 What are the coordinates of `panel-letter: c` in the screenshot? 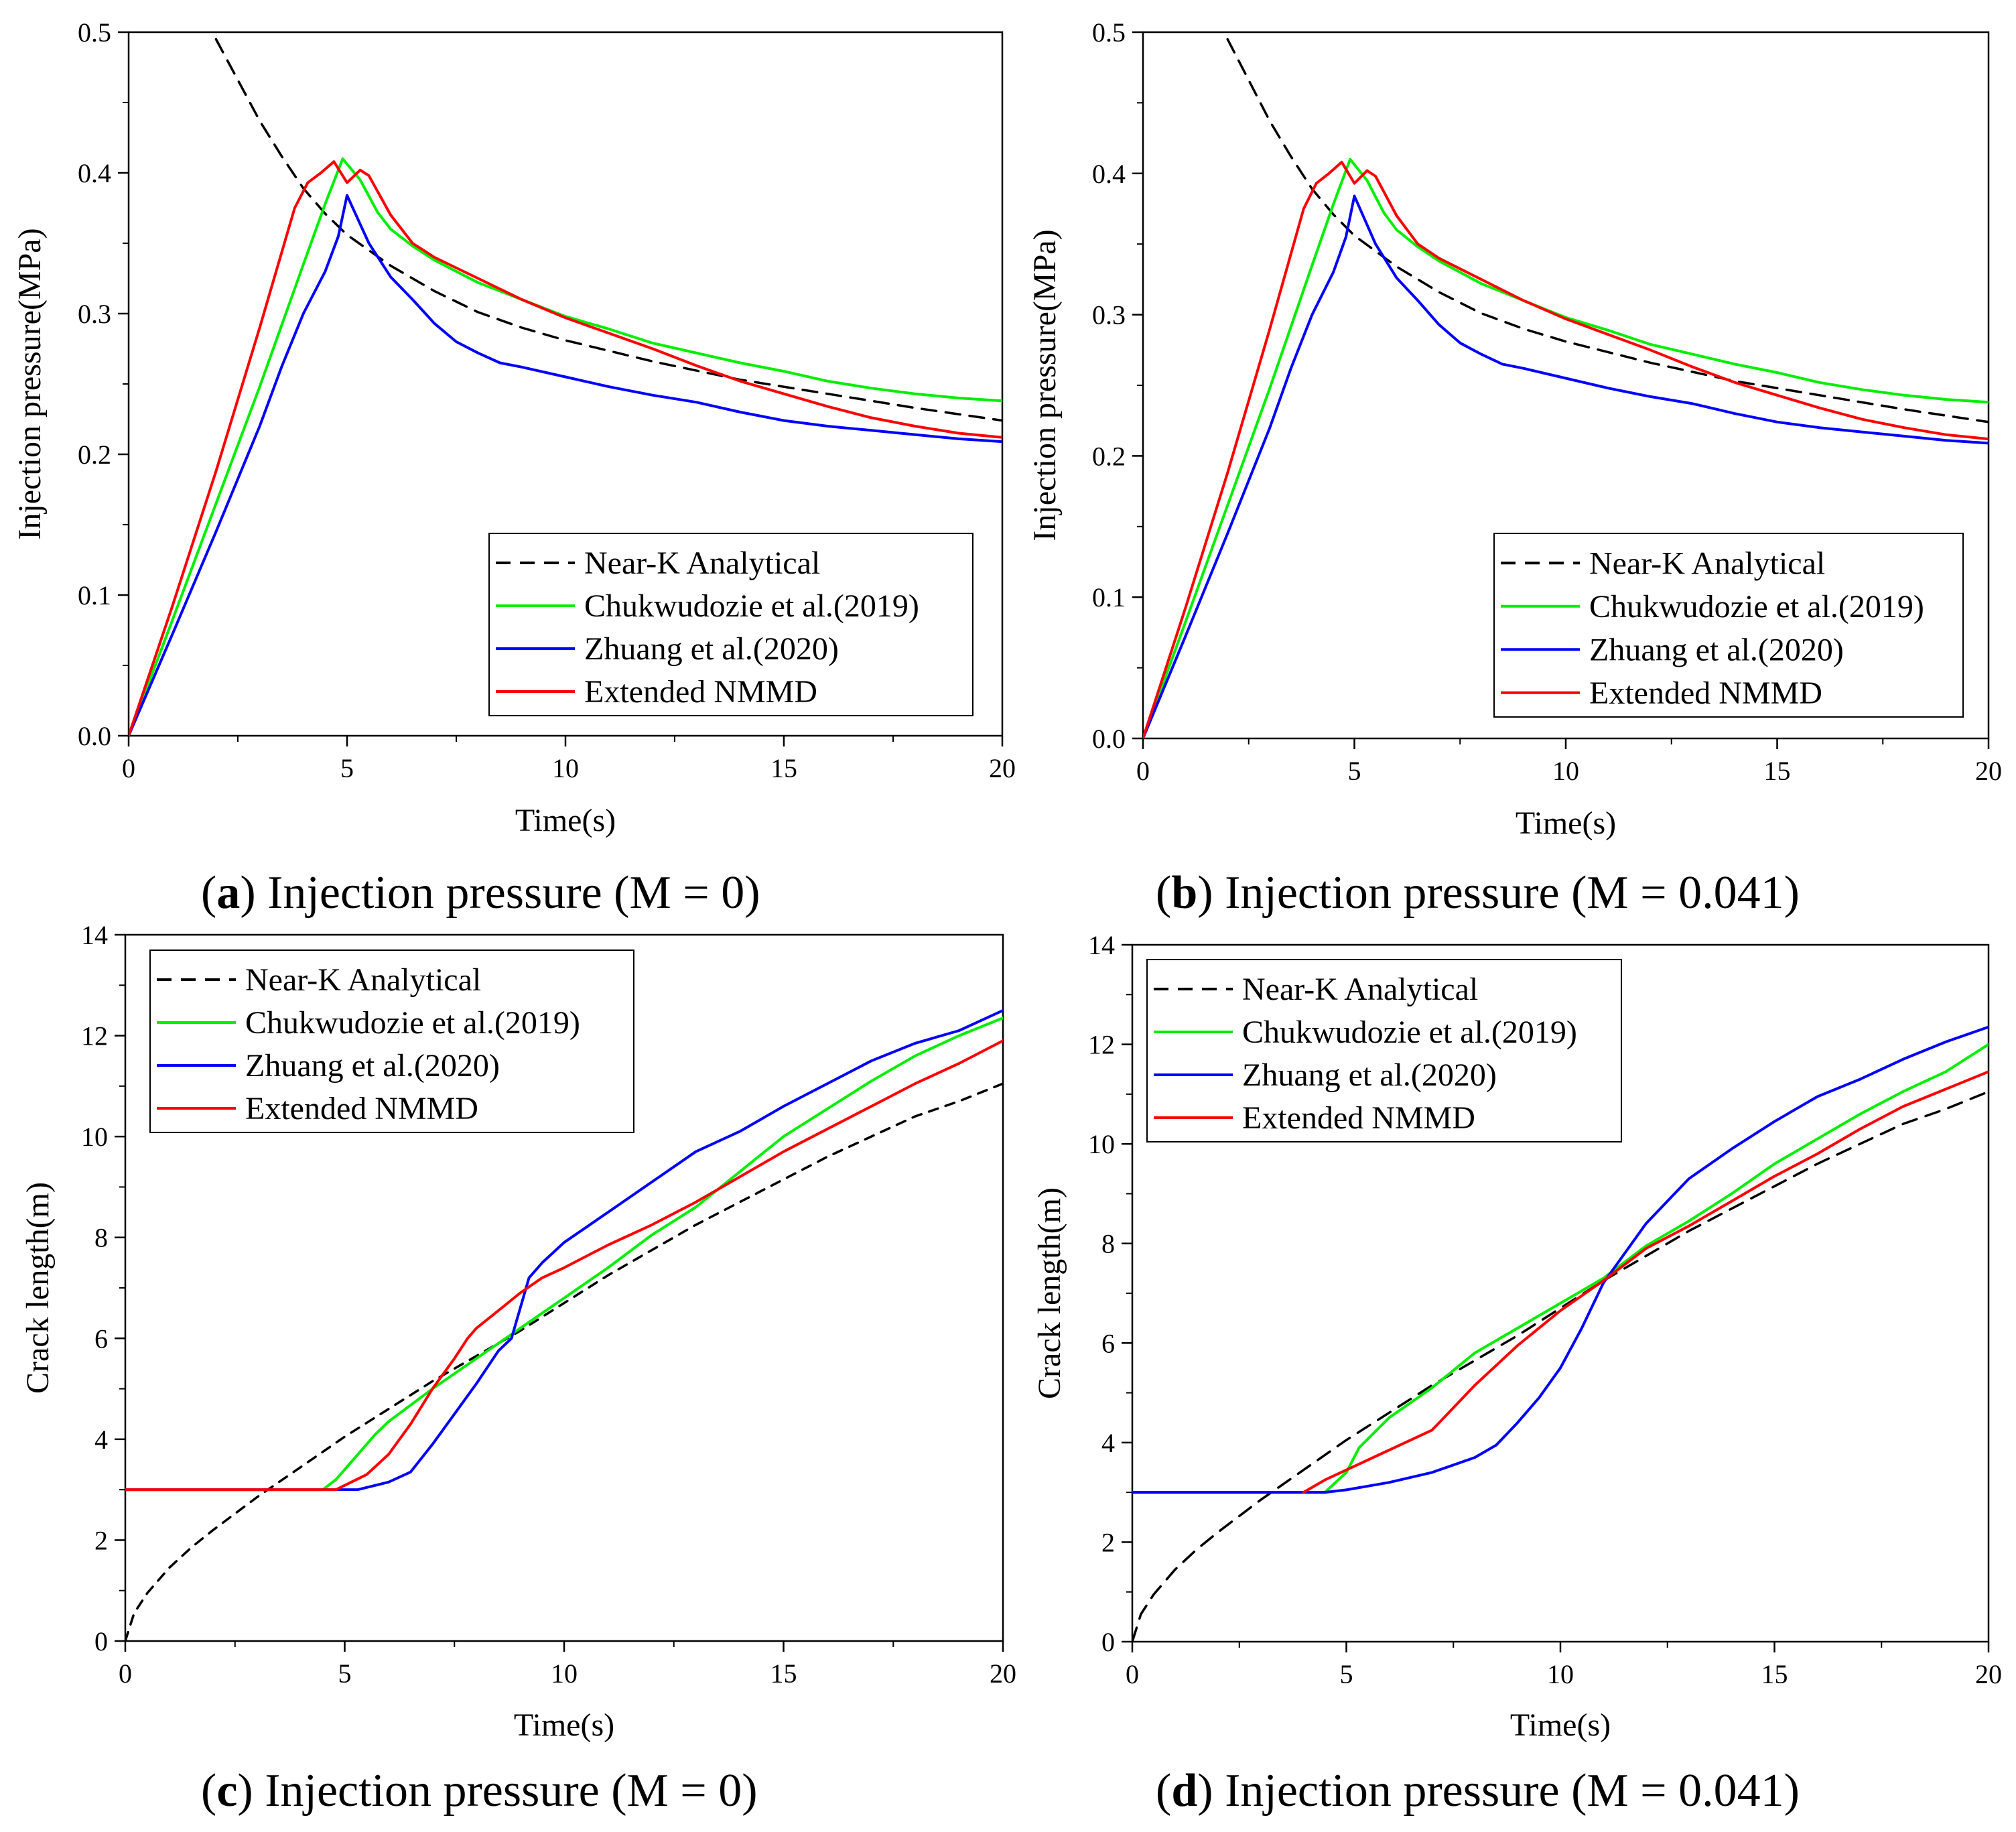 It's located at (226, 1791).